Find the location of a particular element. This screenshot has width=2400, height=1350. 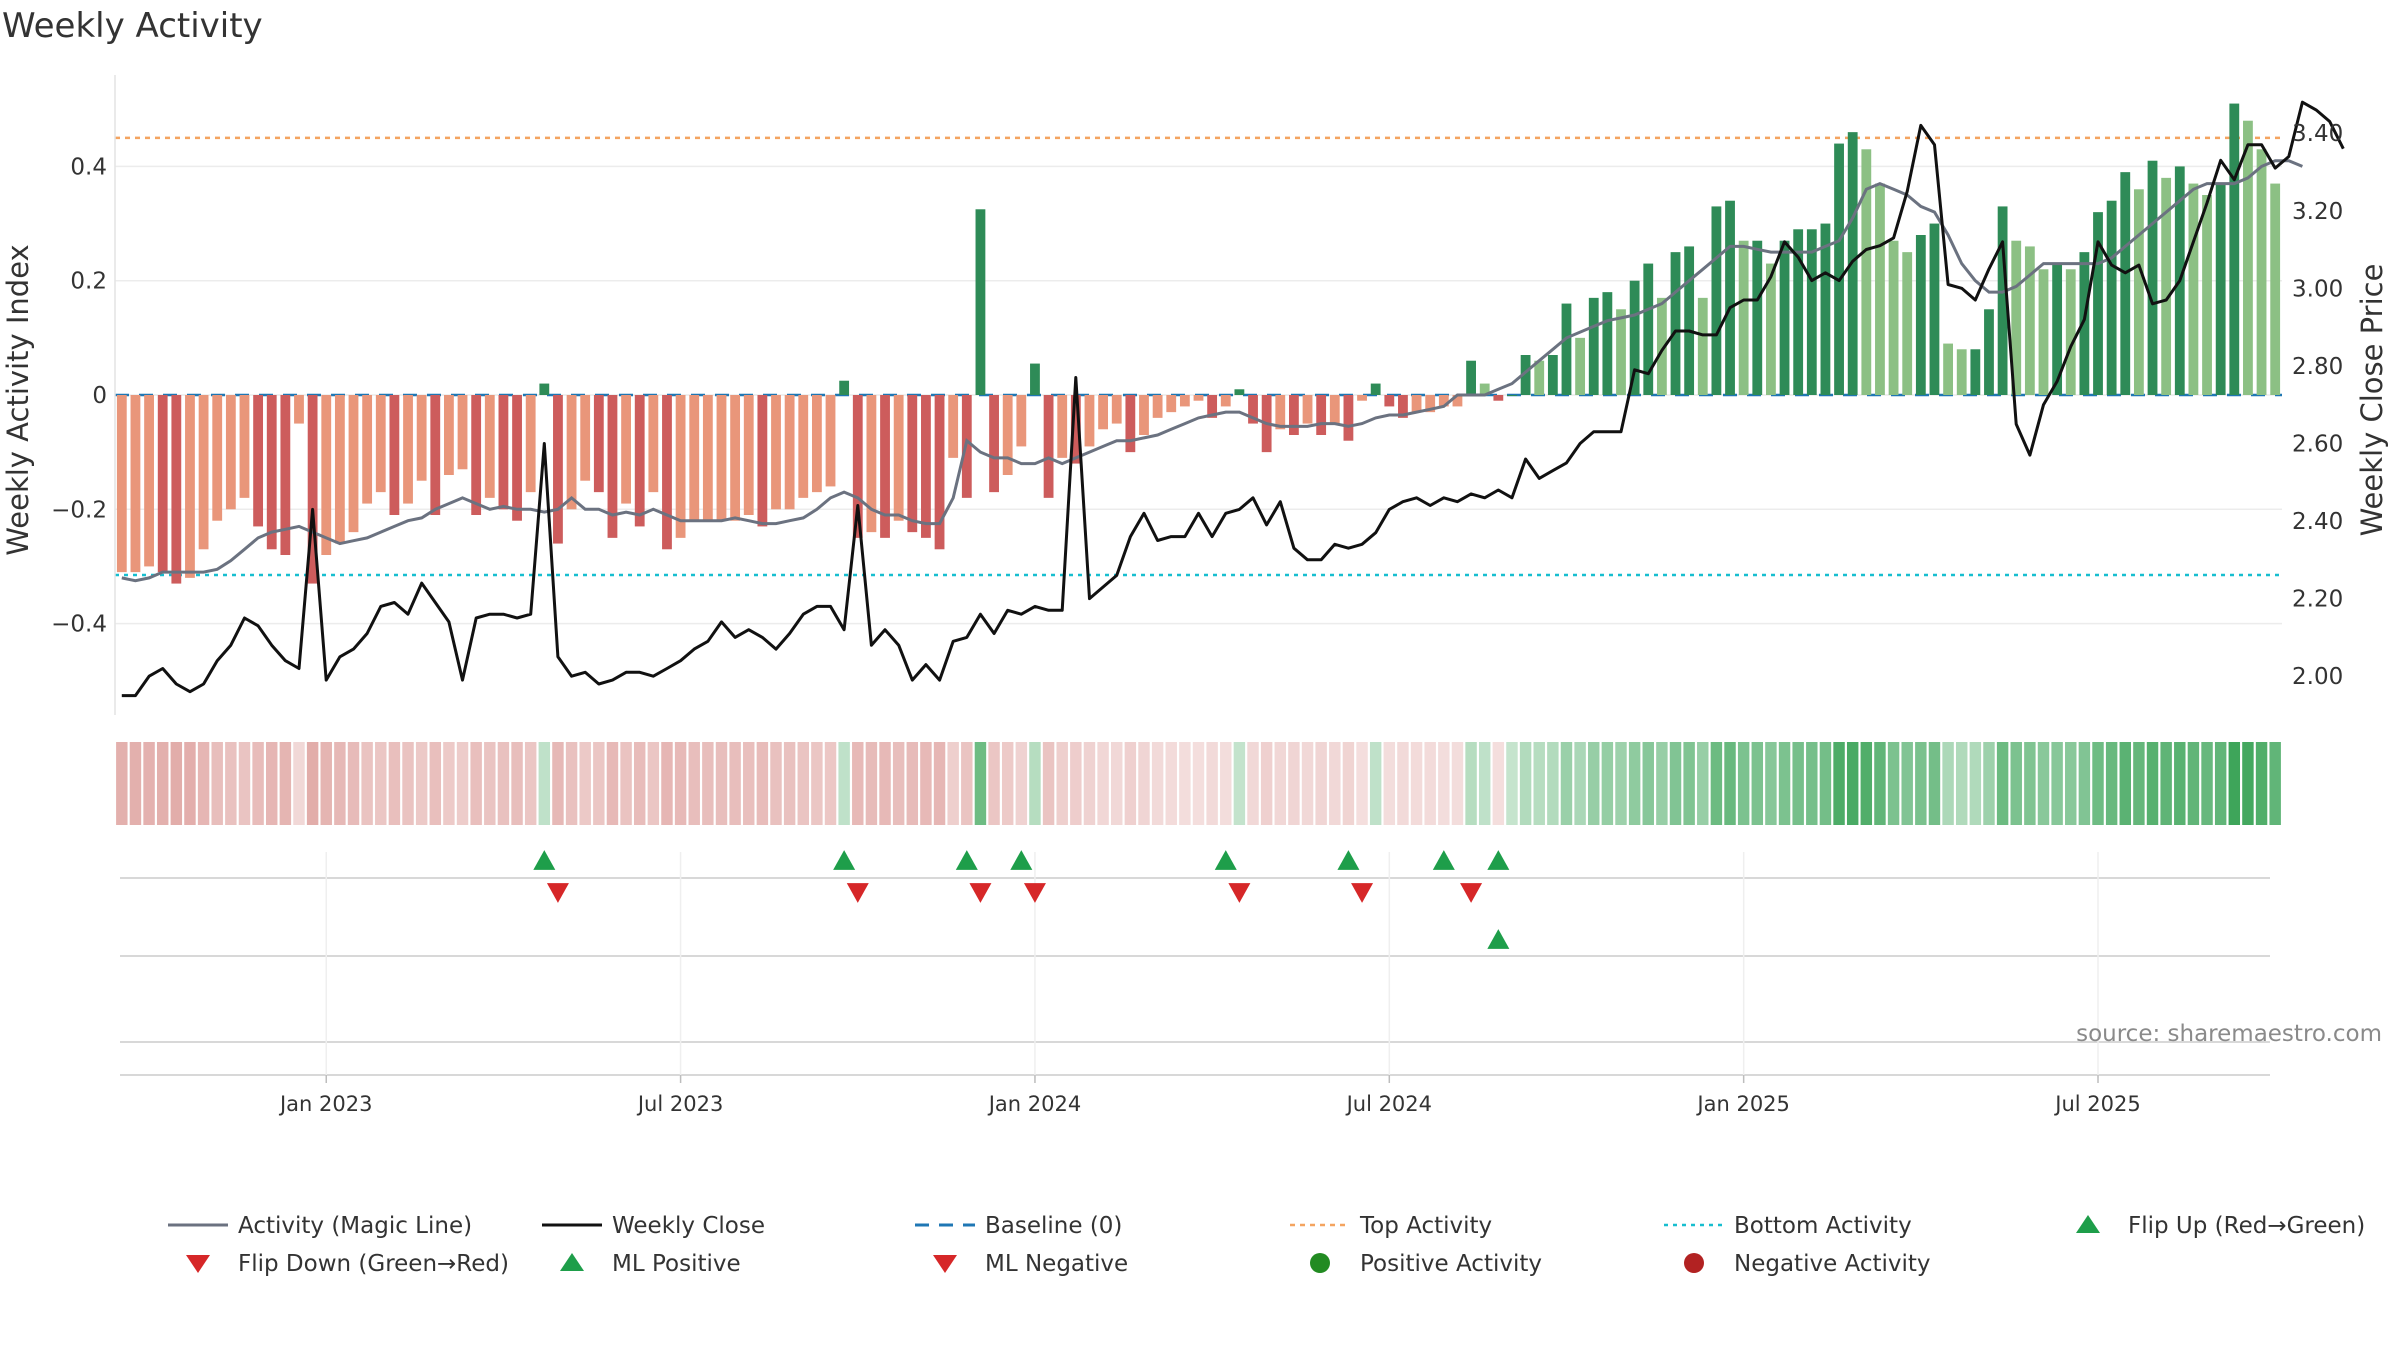

y2-tick-label: 3.40 is located at coordinates (2317, 134).